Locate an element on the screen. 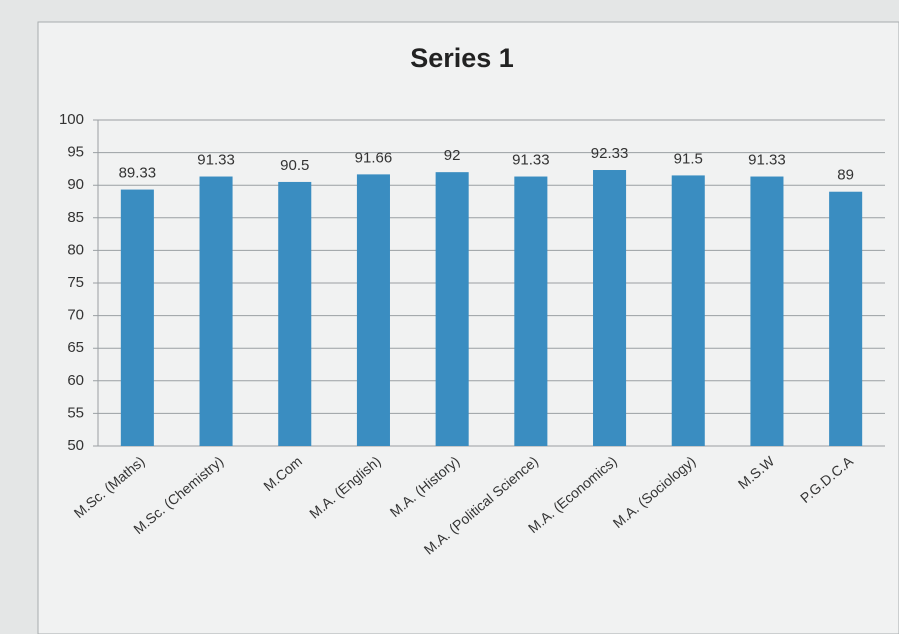  y-tick-label: 80 is located at coordinates (75, 249).